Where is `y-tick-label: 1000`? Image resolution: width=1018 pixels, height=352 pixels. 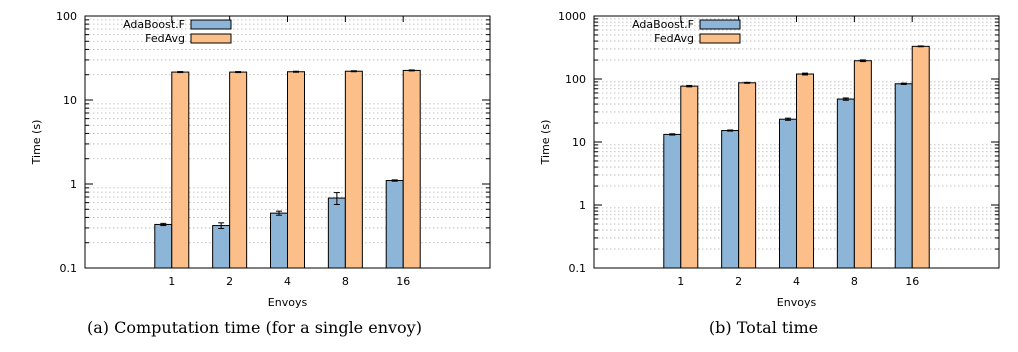
y-tick-label: 1000 is located at coordinates (572, 16).